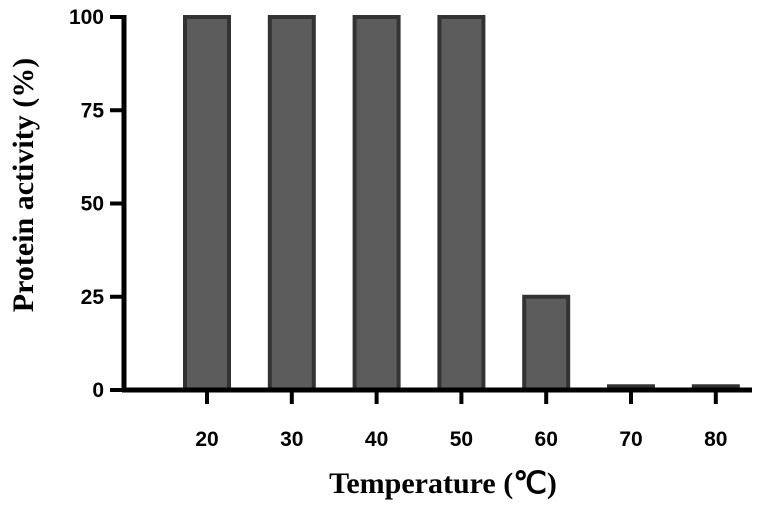 The width and height of the screenshot is (768, 507). I want to click on y-tick-label: 100, so click(86, 17).